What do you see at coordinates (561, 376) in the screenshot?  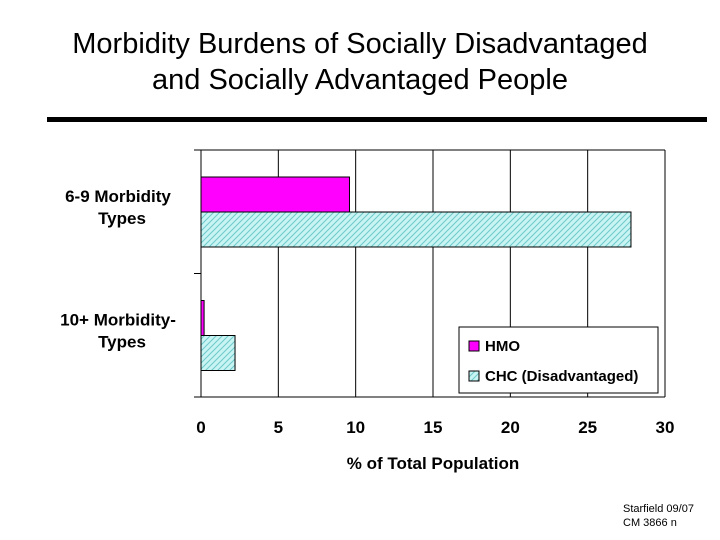 I see `legend-label-1: CHC (Disadvantaged)` at bounding box center [561, 376].